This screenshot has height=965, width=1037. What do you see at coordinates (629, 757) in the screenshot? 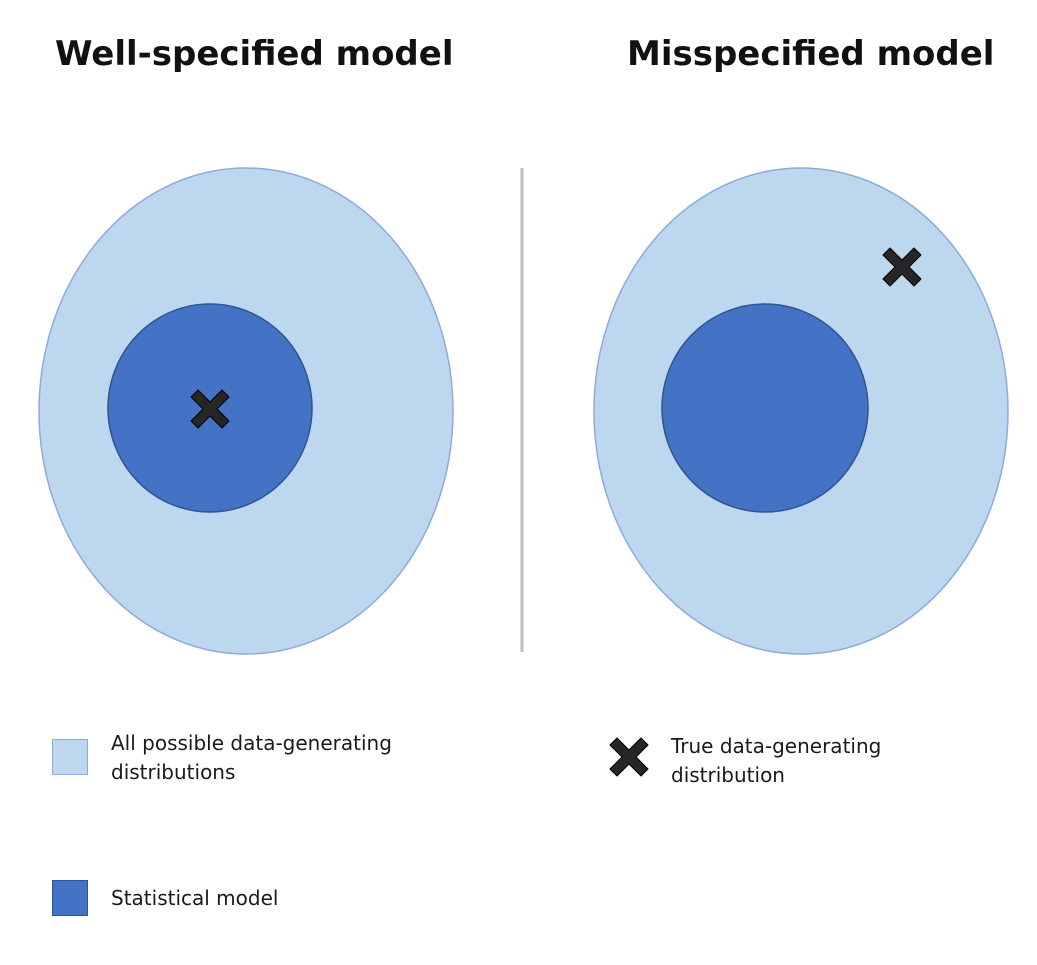
I see `x-cross-icon` at bounding box center [629, 757].